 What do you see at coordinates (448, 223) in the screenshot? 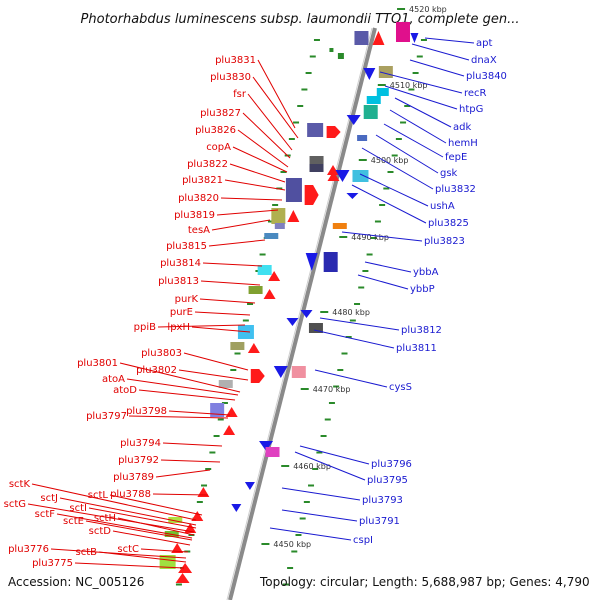
I see `gene-label-plu3825: plu3825` at bounding box center [448, 223].